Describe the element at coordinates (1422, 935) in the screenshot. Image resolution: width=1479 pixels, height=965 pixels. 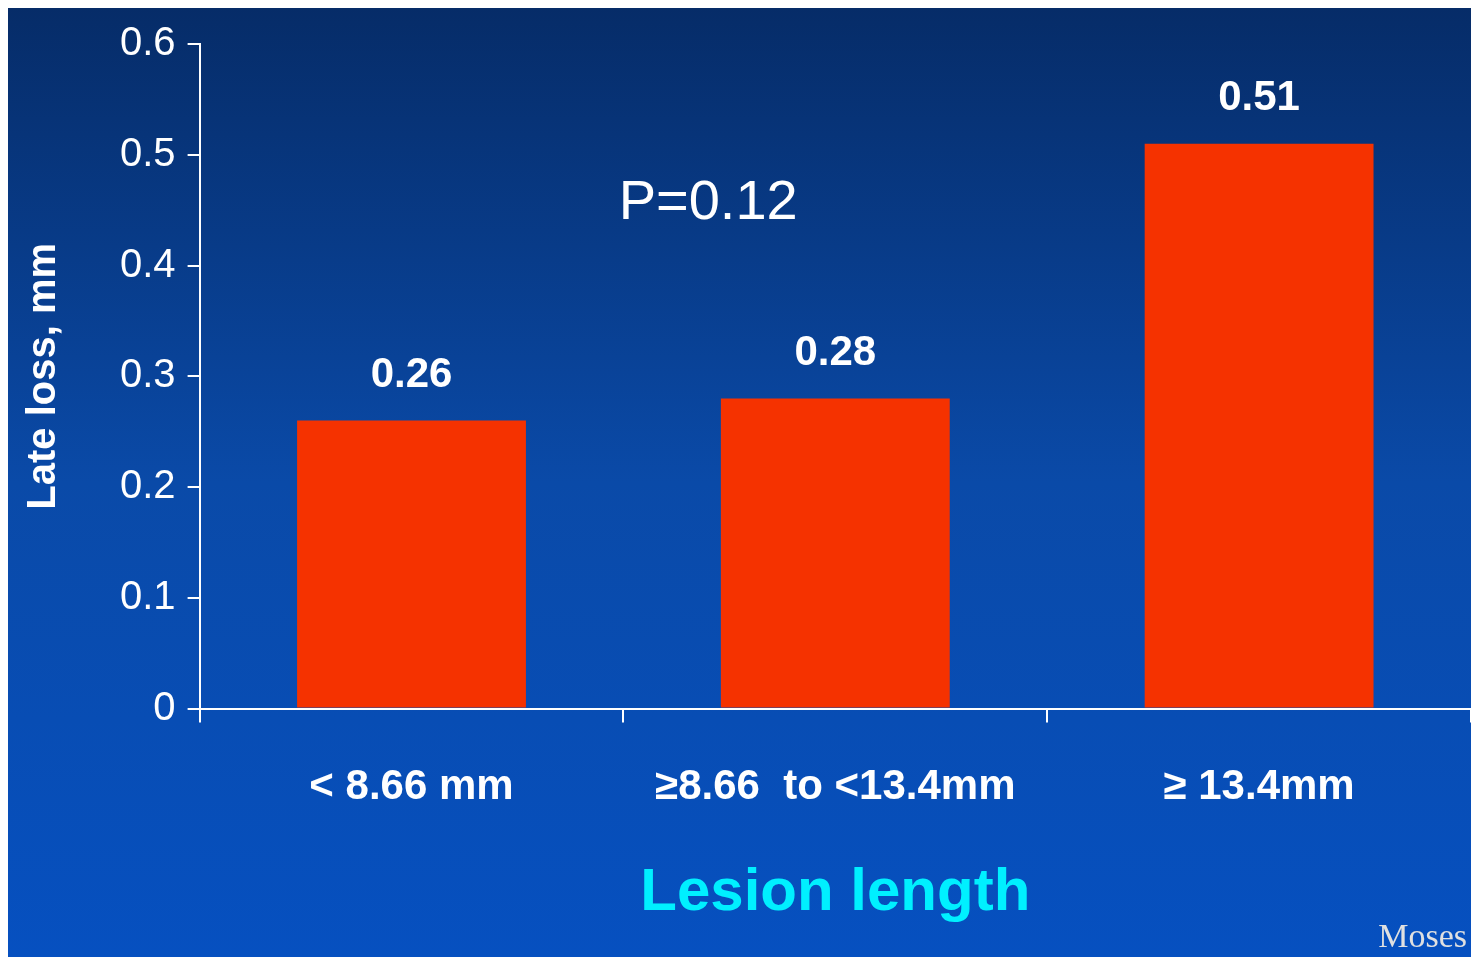
I see `text: Moses` at that location.